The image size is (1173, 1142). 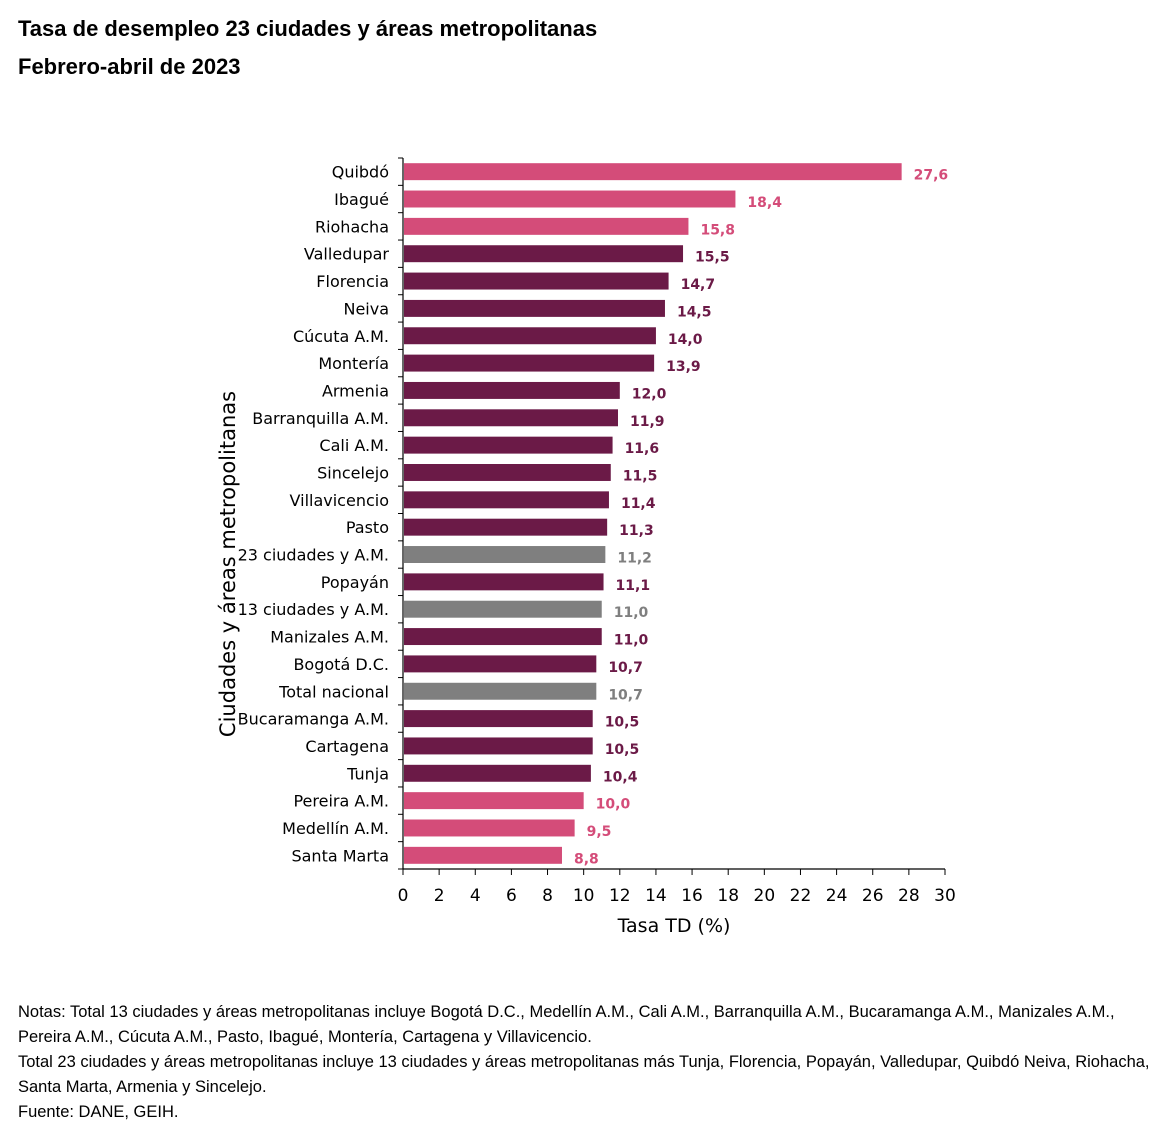 What do you see at coordinates (584, 896) in the screenshot?
I see `x-tick-label-5: 10` at bounding box center [584, 896].